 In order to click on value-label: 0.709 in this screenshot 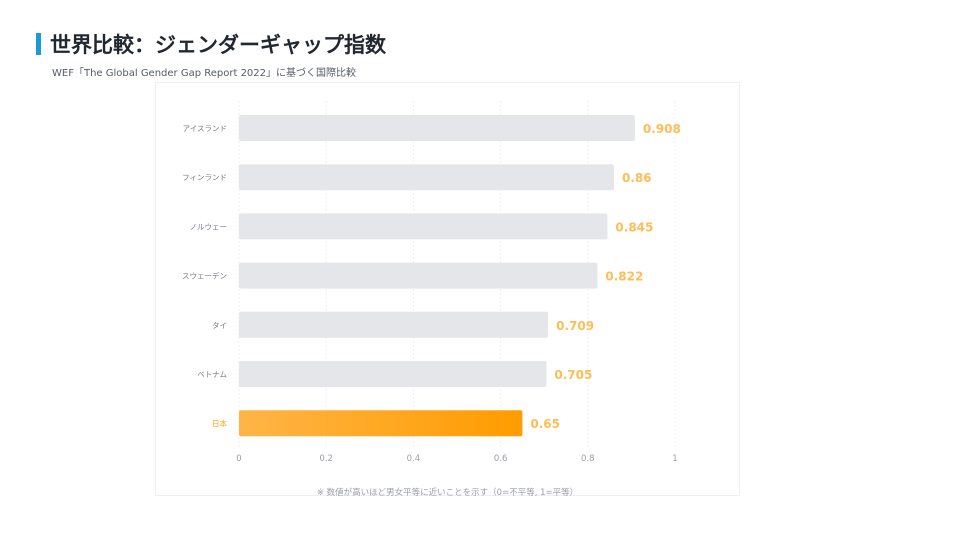, I will do `click(575, 326)`.